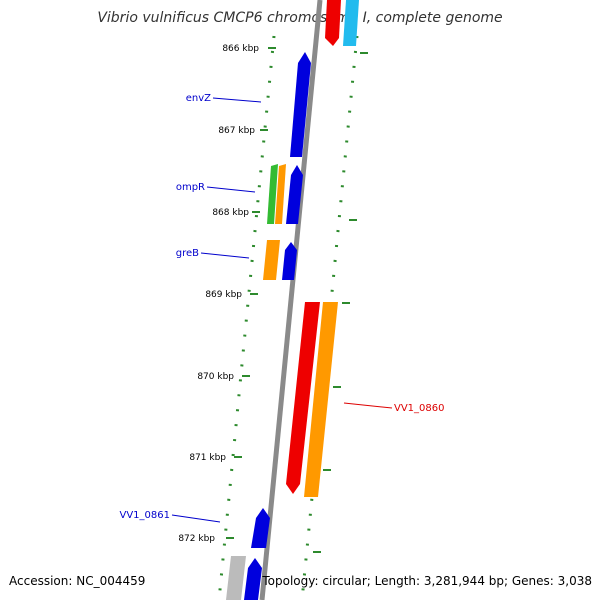  What do you see at coordinates (198, 98) in the screenshot?
I see `gene-label-envz: envZ` at bounding box center [198, 98].